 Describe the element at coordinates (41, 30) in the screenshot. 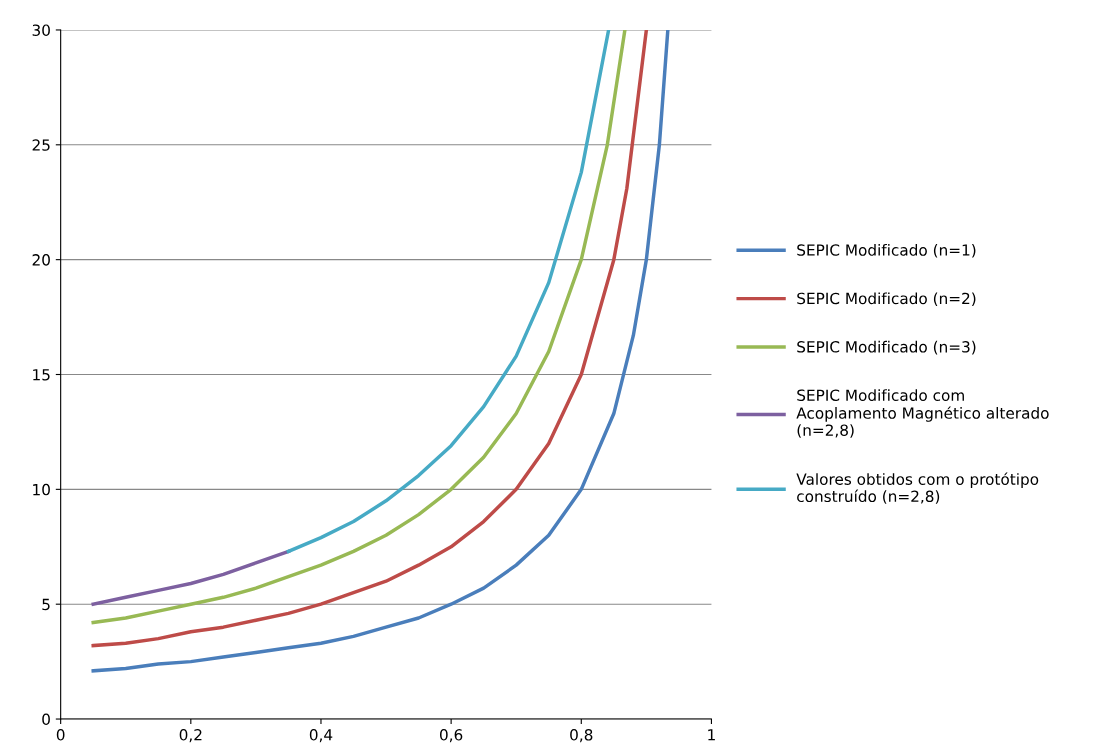

I see `y-tick-label: 30` at that location.